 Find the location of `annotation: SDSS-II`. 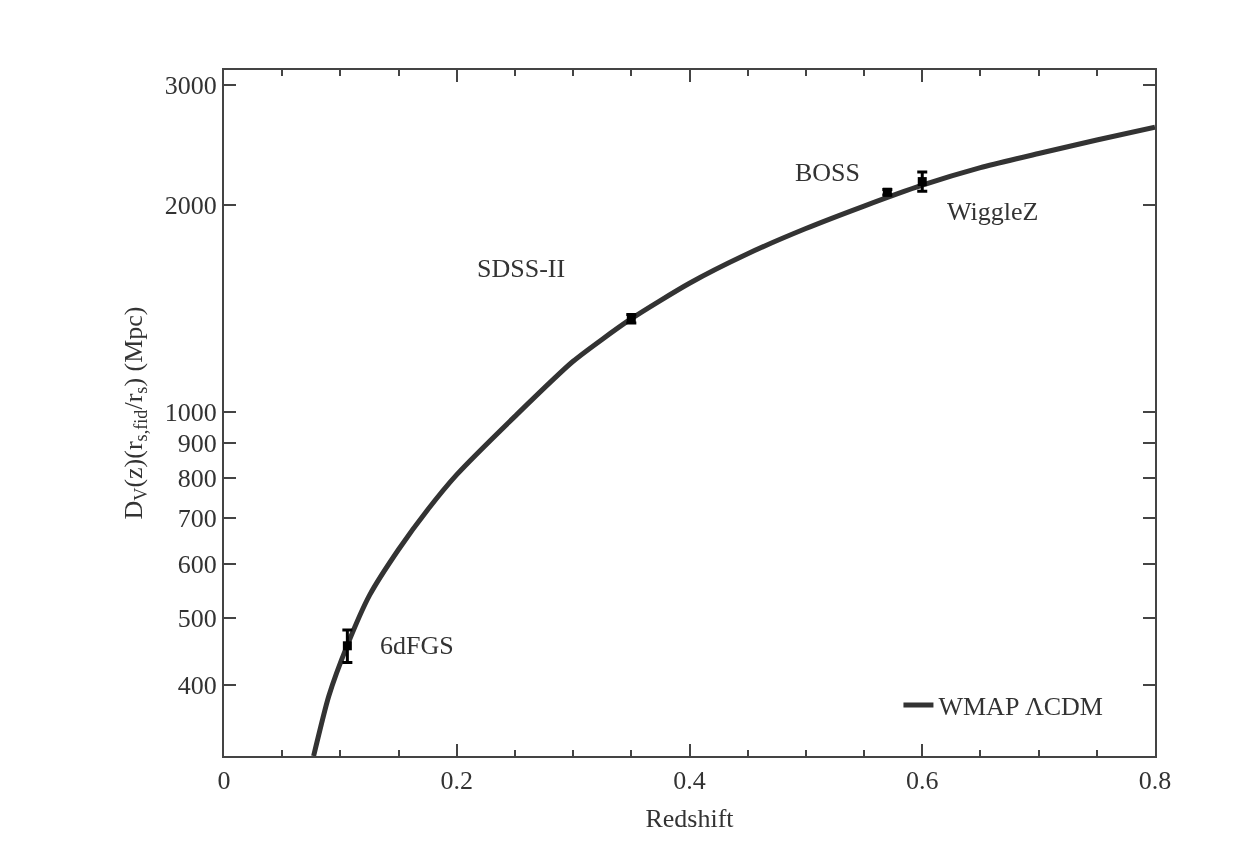

annotation: SDSS-II is located at coordinates (521, 268).